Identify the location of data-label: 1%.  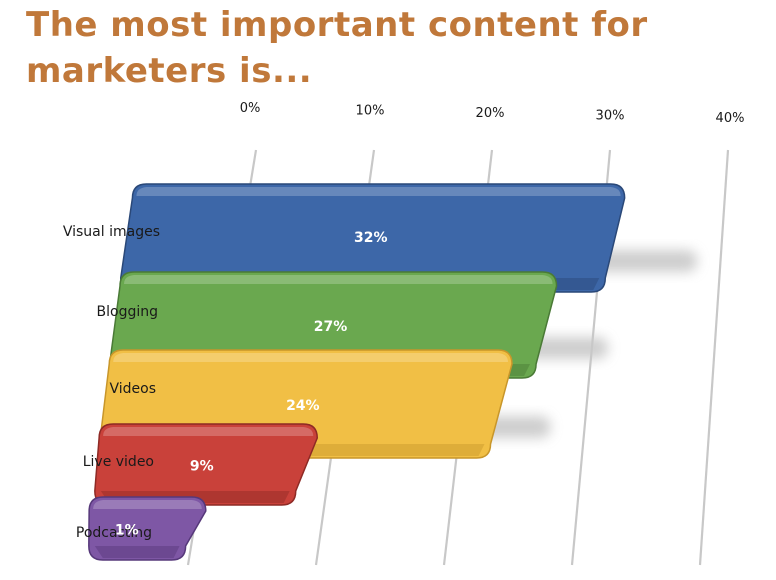
(127, 531).